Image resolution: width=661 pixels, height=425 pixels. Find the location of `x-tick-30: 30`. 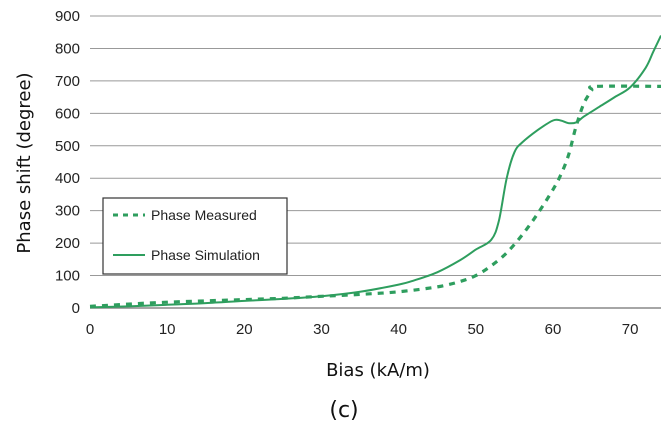

x-tick-30: 30 is located at coordinates (321, 329).